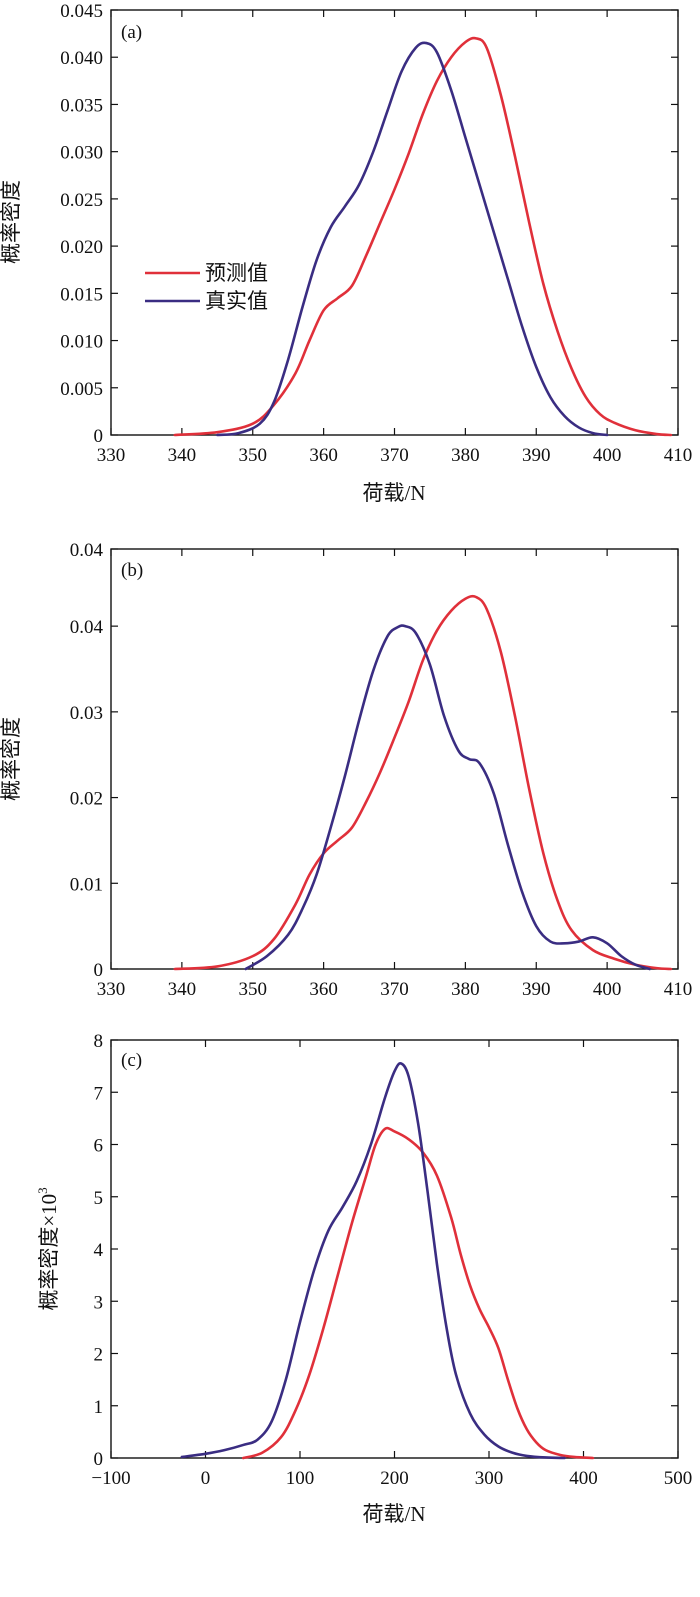 This screenshot has width=700, height=1597. I want to click on y-tick-label: 2, so click(99, 1355).